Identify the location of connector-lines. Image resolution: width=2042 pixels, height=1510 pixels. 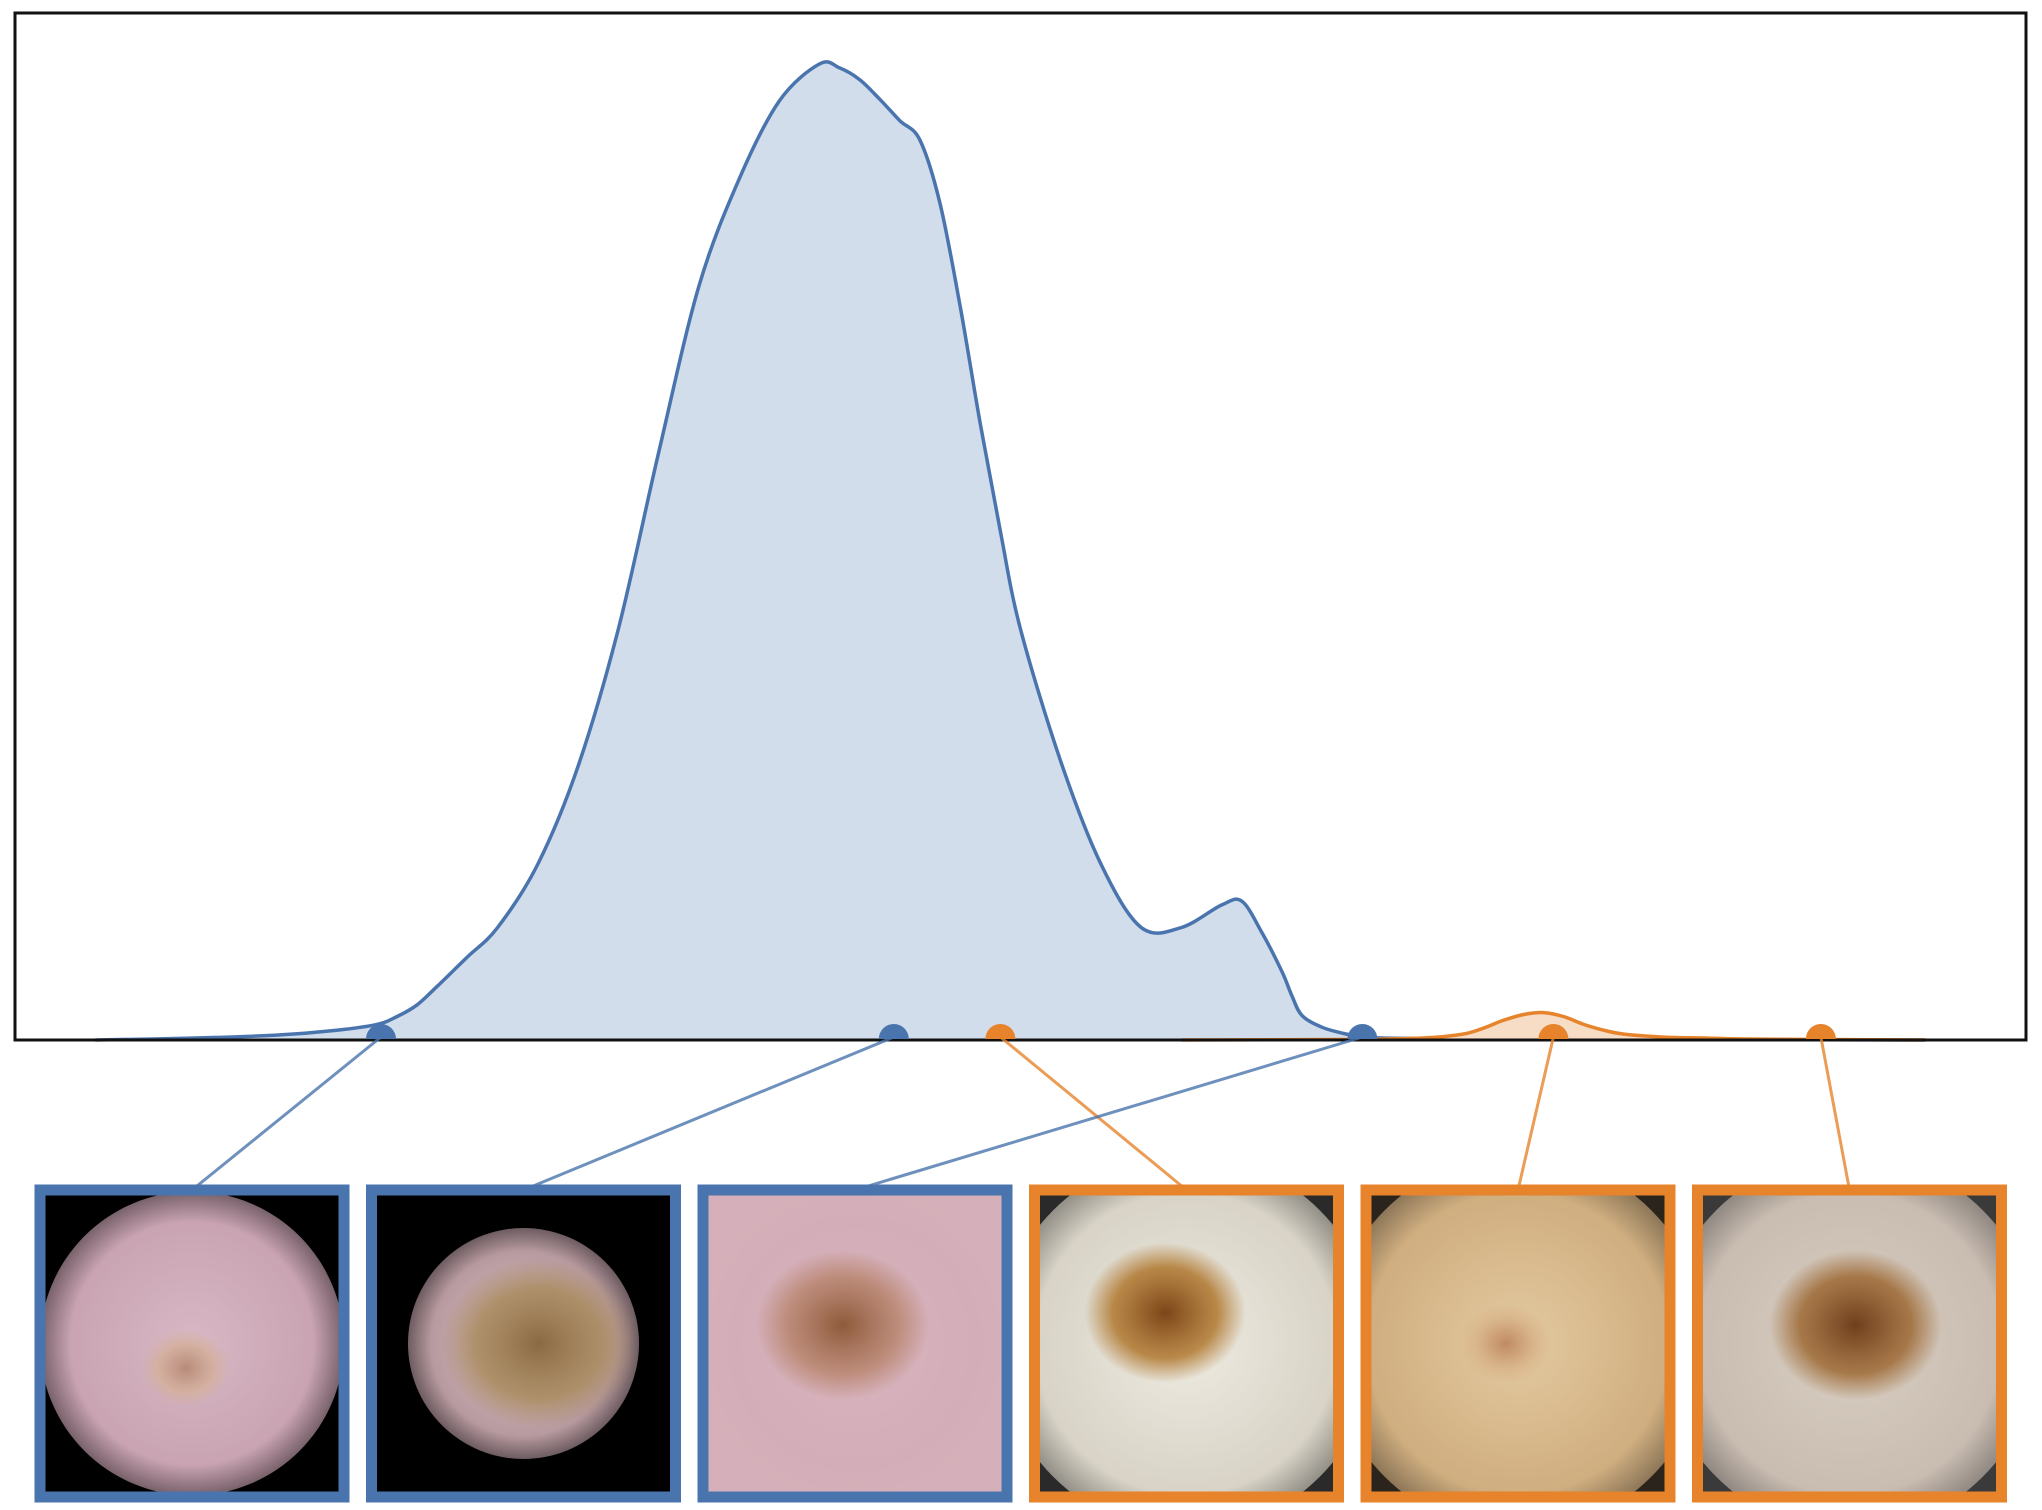
(1021, 1113).